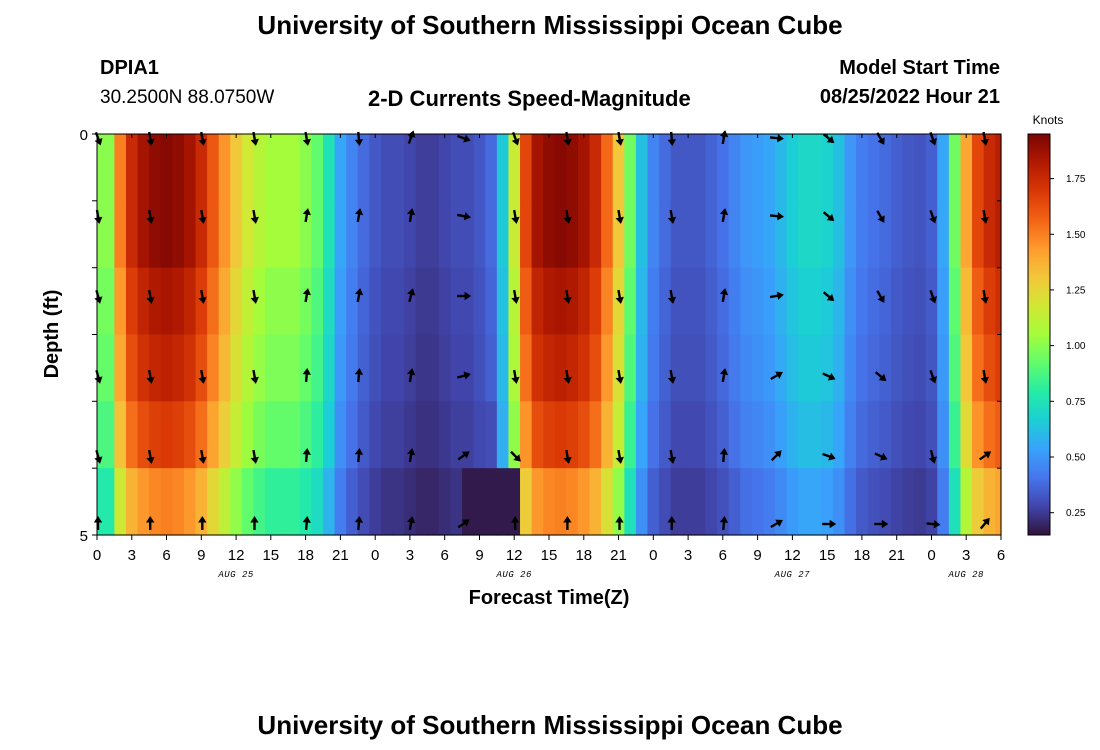  Describe the element at coordinates (1076, 290) in the screenshot. I see `colorbar-tick-label: 1.25` at that location.